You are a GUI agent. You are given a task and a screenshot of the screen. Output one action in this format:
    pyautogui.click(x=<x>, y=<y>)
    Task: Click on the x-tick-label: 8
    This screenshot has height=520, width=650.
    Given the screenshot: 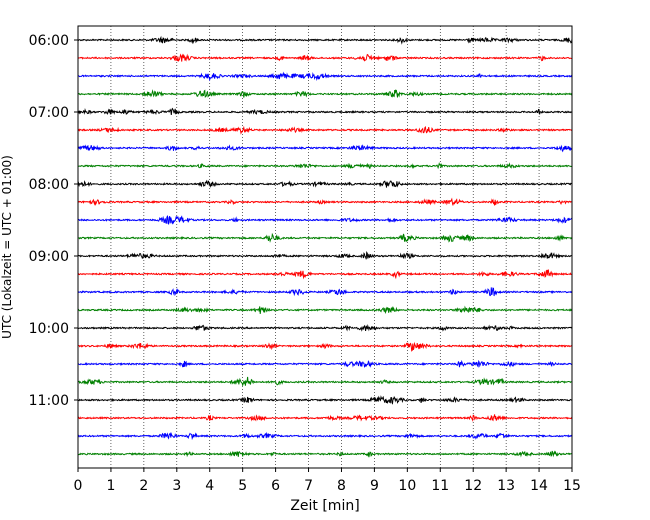 What is the action you would take?
    pyautogui.click(x=341, y=486)
    